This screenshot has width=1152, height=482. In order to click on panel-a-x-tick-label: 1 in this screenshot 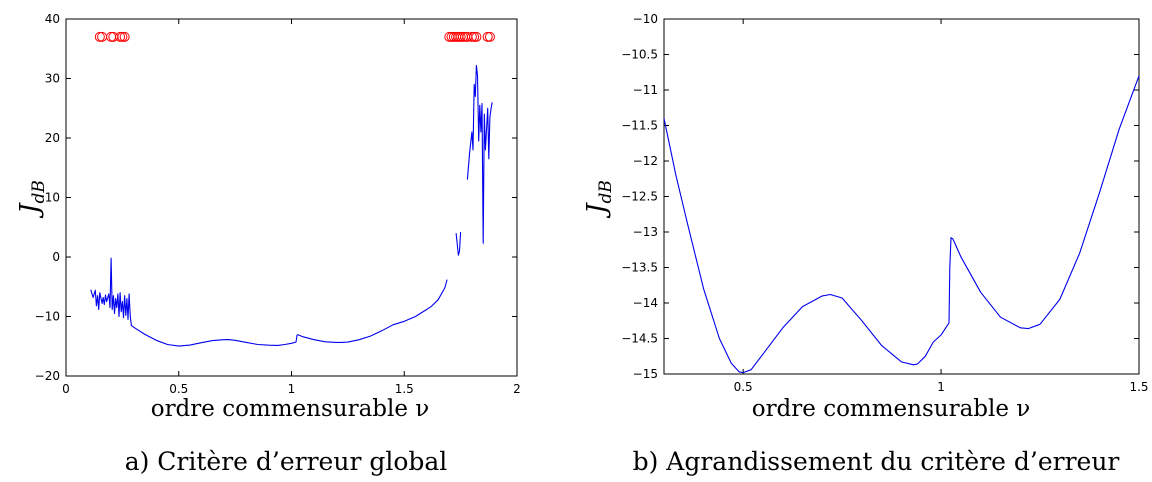, I will do `click(292, 389)`.